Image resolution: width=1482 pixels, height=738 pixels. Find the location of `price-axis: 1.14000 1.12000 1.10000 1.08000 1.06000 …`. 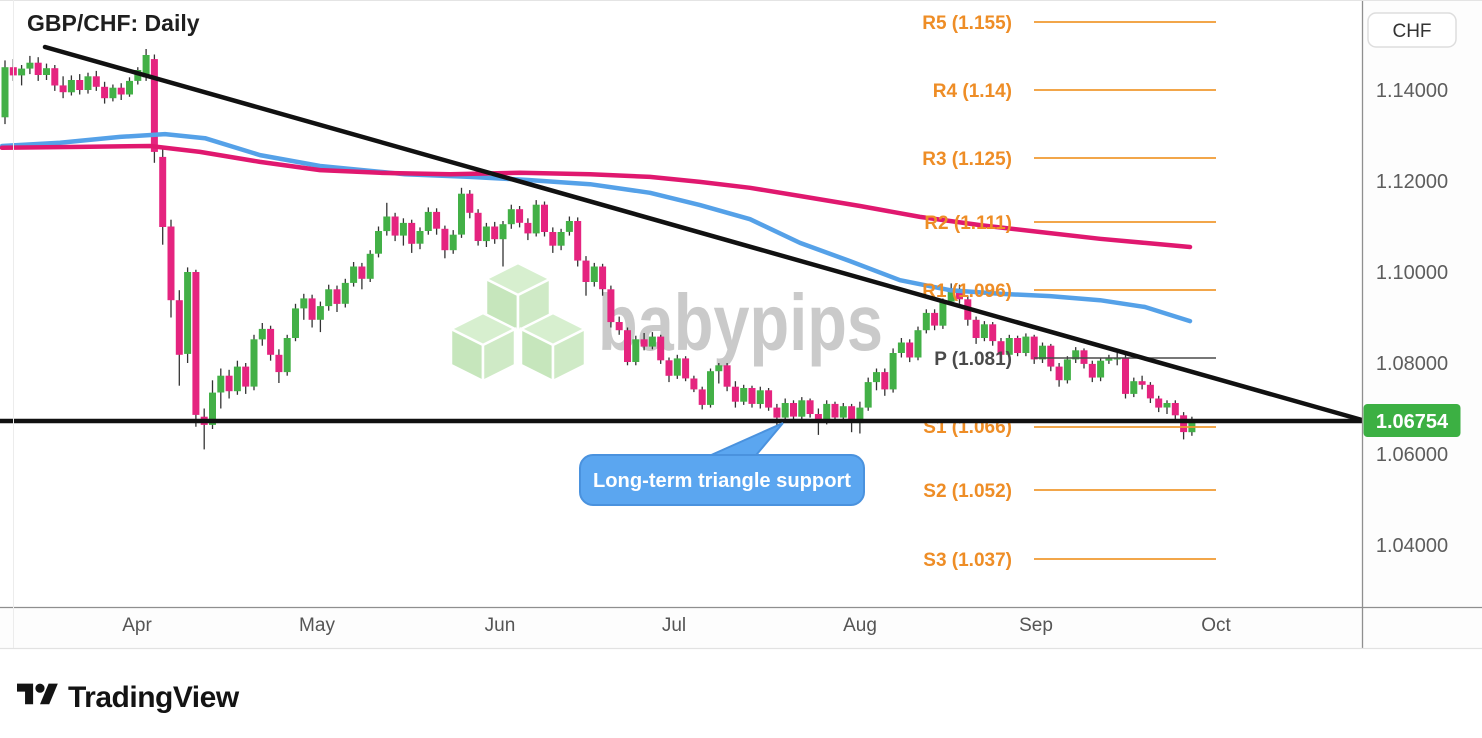

price-axis: 1.14000 1.12000 1.10000 1.08000 1.06000 … is located at coordinates (1421, 324).